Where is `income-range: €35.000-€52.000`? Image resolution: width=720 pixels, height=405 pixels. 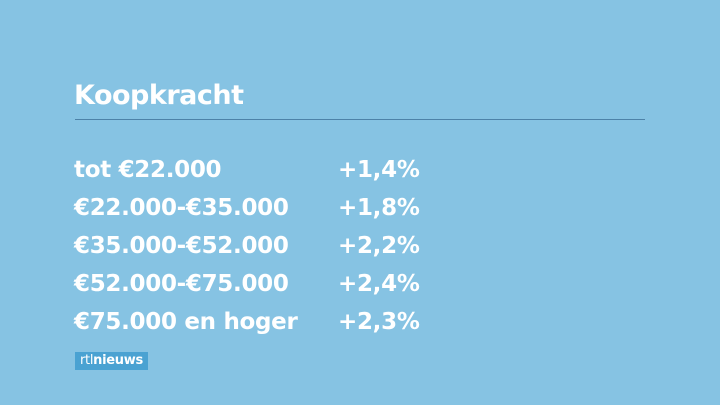
income-range: €35.000-€52.000 is located at coordinates (181, 246).